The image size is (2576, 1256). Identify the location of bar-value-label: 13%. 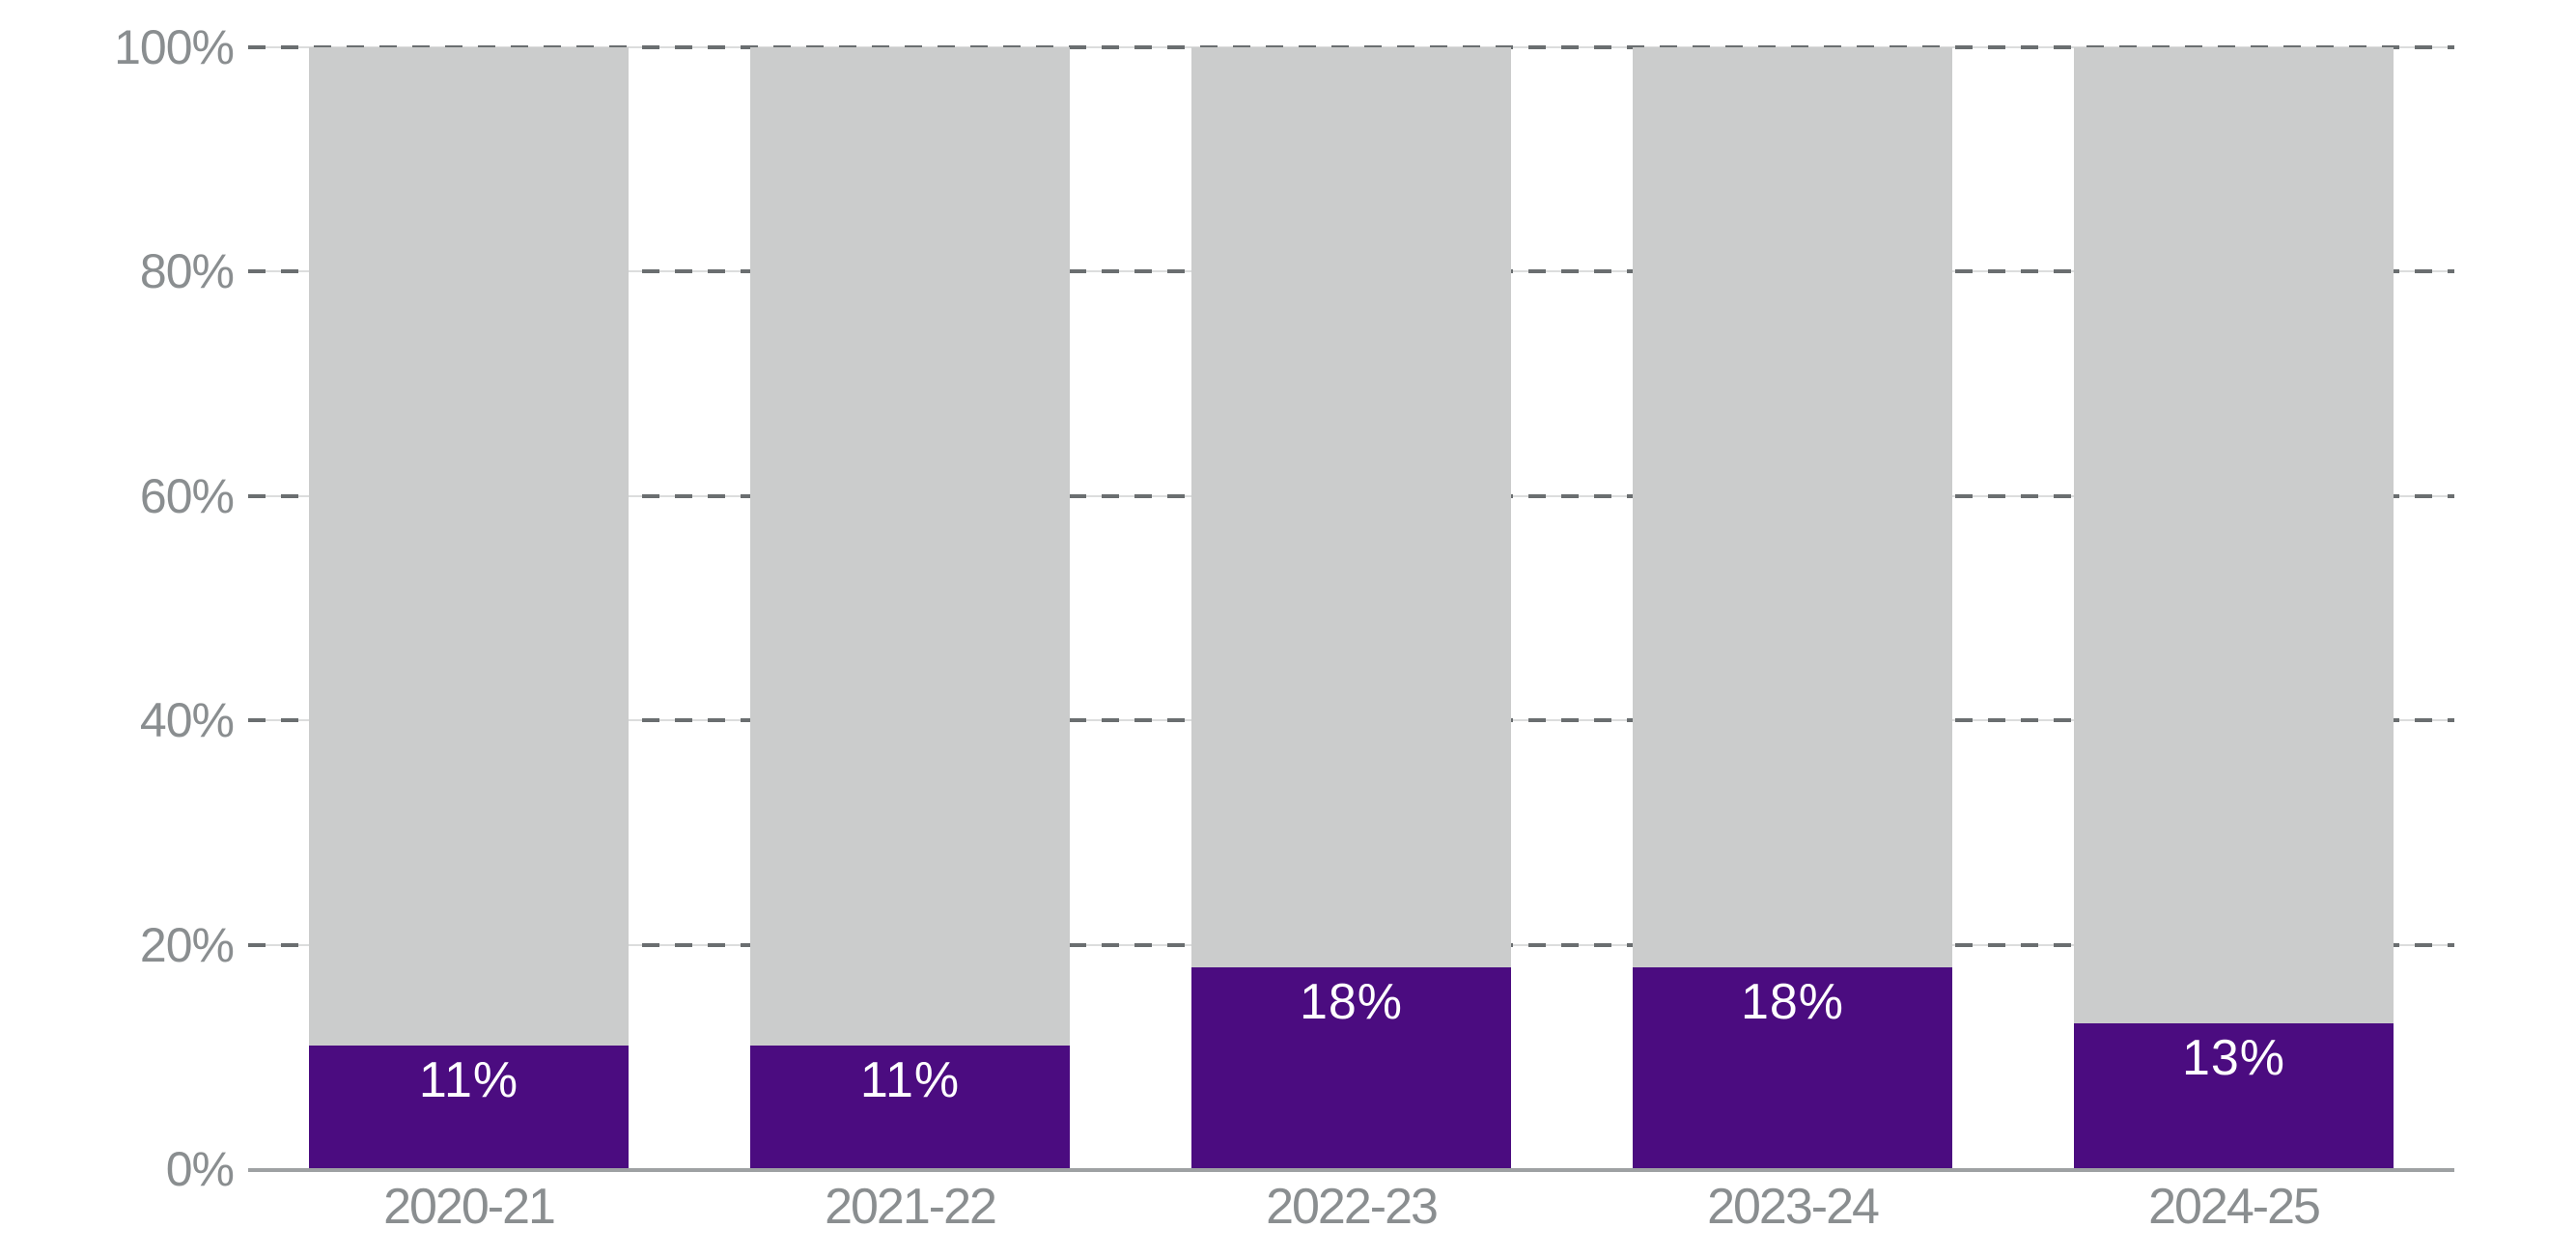
(2234, 1057).